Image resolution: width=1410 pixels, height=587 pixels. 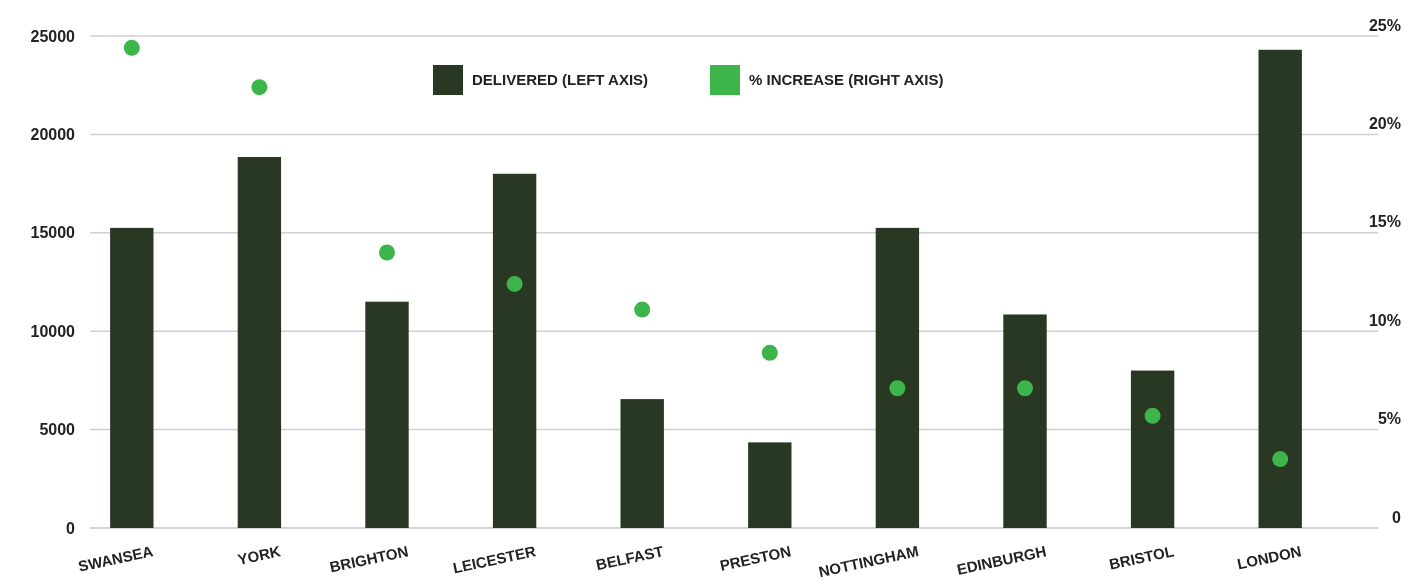 What do you see at coordinates (1384, 123) in the screenshot?
I see `y2-tick-label: 20%` at bounding box center [1384, 123].